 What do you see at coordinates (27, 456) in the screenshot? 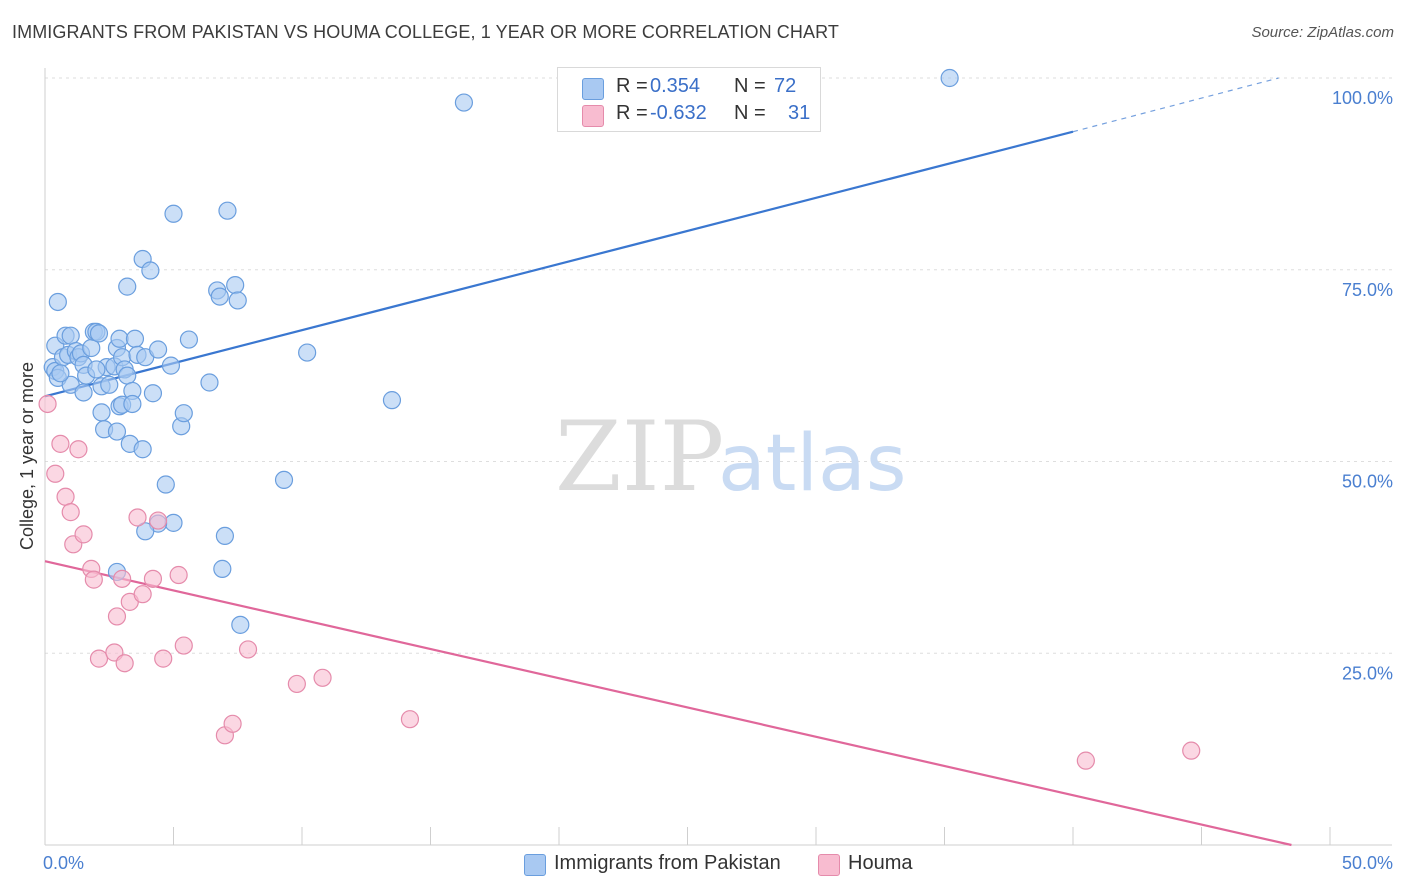
I see `y-axis-label: College, 1 year or more` at bounding box center [27, 456].